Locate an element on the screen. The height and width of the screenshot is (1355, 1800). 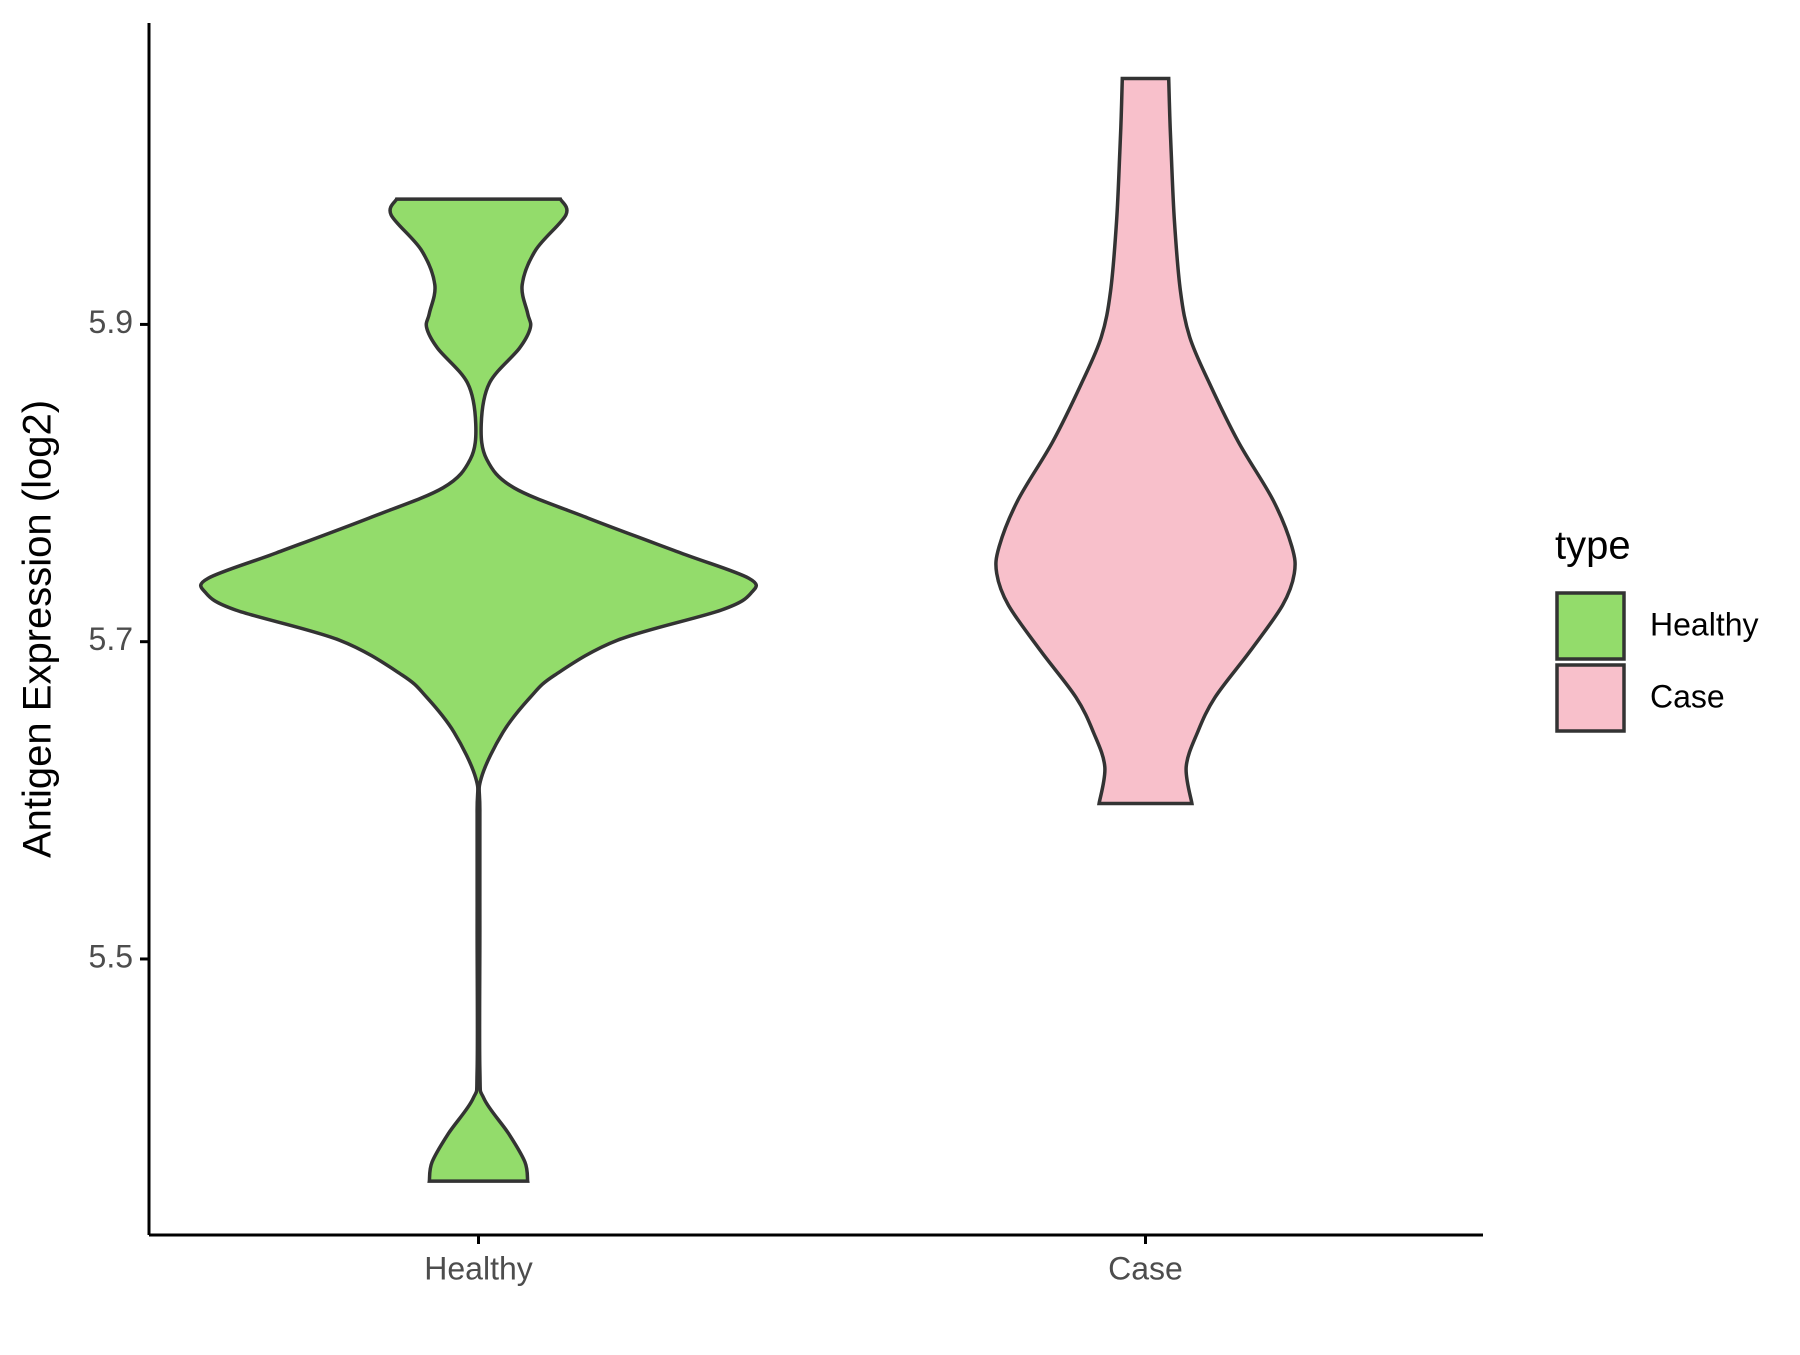
y-tick-label: 5.5 is located at coordinates (111, 956).